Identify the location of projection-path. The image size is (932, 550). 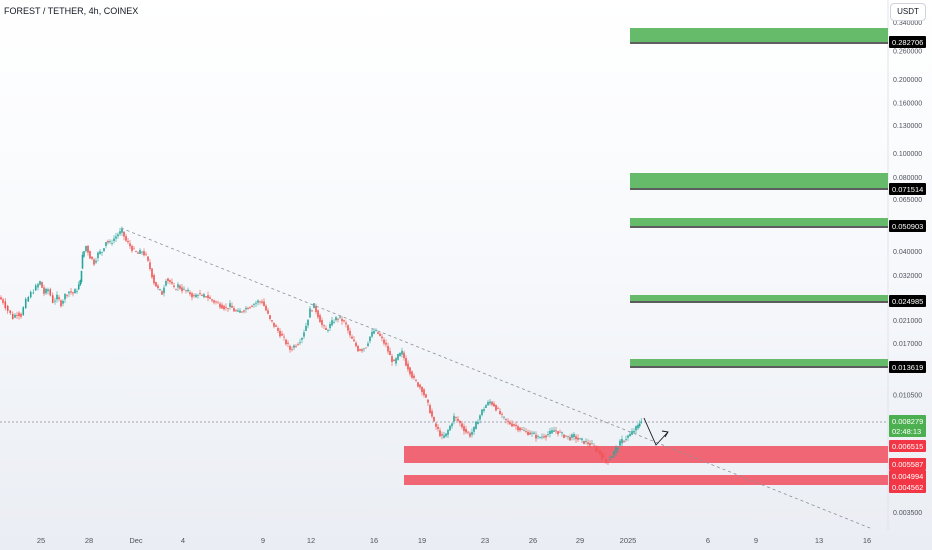
(656, 431).